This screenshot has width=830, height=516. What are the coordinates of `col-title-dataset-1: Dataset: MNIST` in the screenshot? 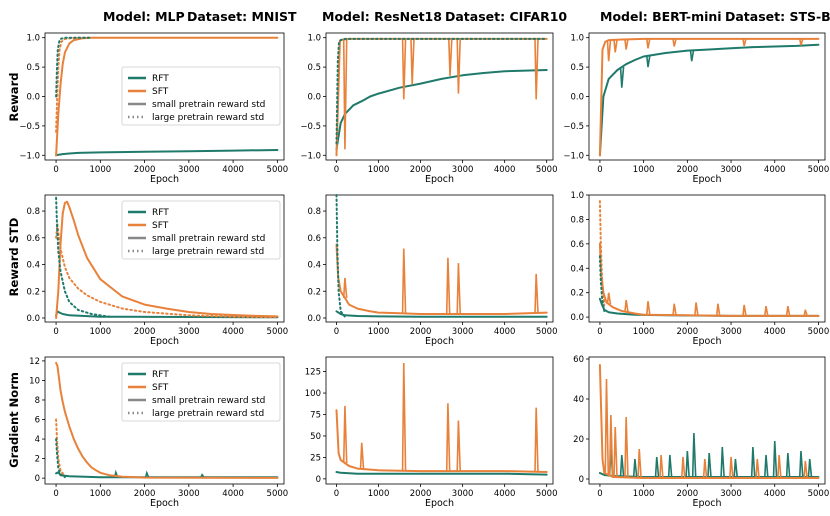 It's located at (242, 16).